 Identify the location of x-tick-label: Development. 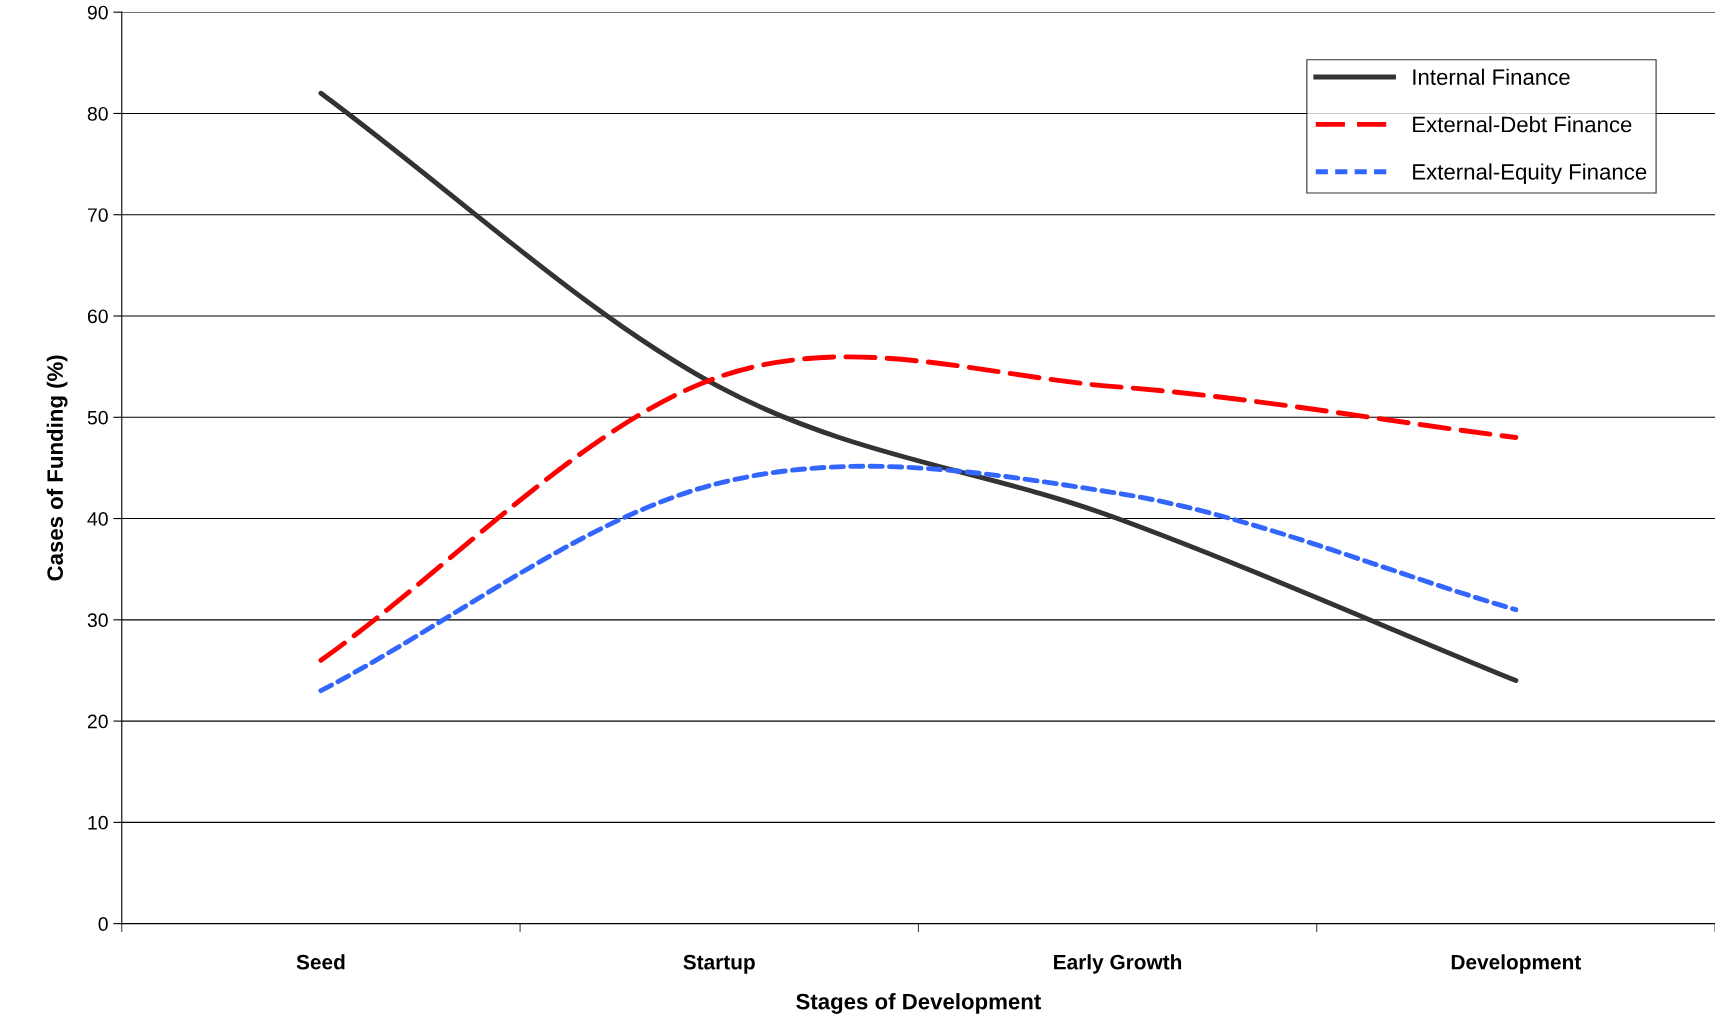
(1516, 964).